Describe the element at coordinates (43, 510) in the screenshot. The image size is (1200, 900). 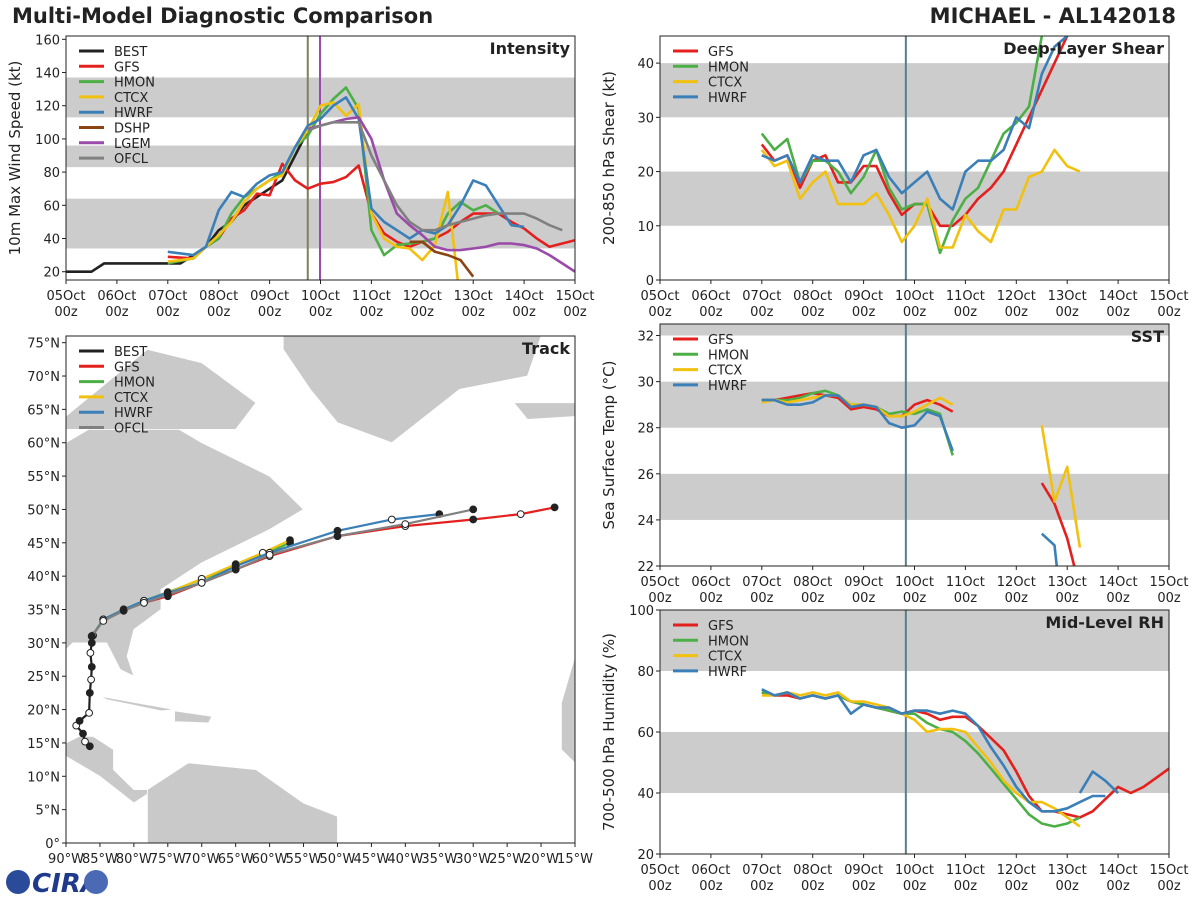
I see `lat-tick-label: 50°N` at that location.